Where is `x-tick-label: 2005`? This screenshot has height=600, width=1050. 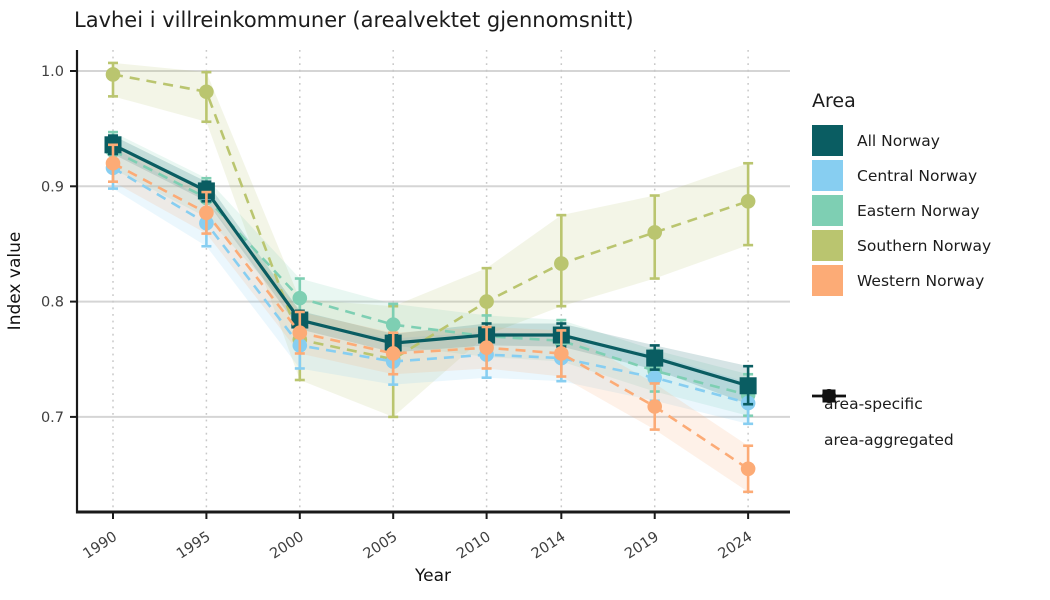
x-tick-label: 2005 is located at coordinates (381, 546).